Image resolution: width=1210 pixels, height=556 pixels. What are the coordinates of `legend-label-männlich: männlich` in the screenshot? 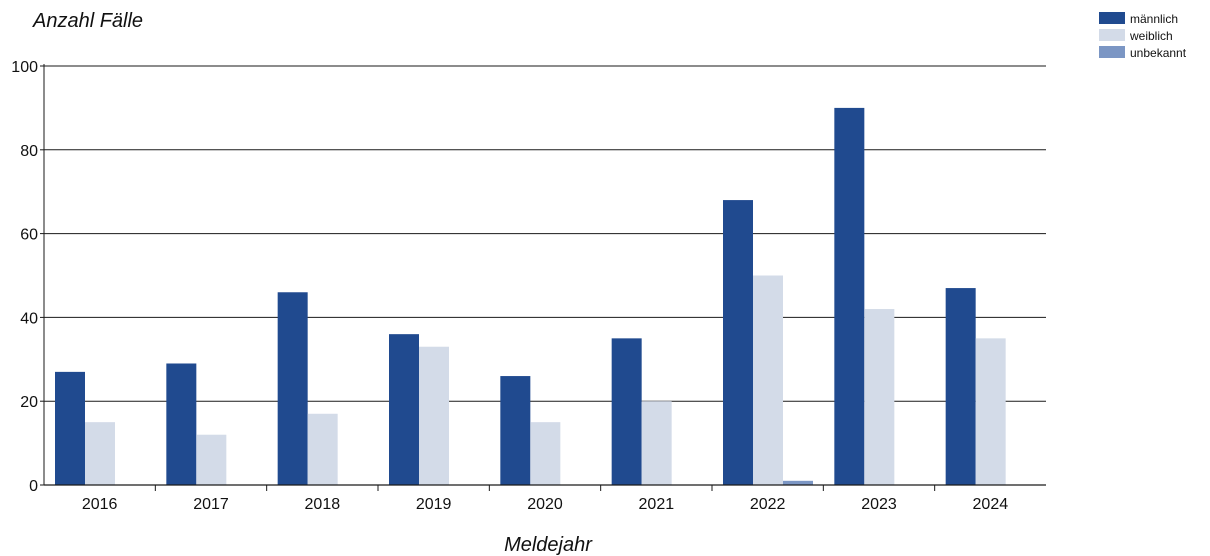 It's located at (1154, 19).